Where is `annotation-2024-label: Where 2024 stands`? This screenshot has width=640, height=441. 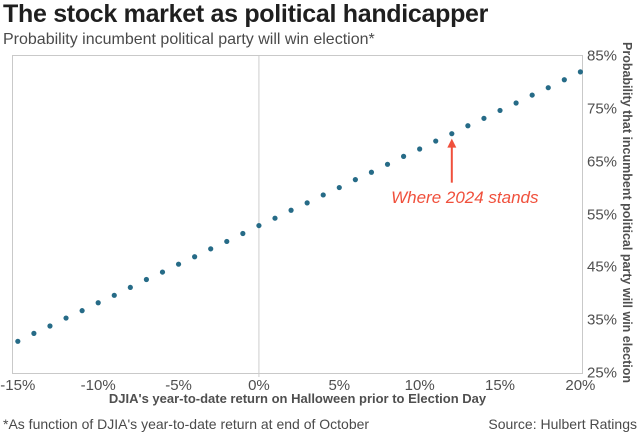 annotation-2024-label: Where 2024 stands is located at coordinates (465, 197).